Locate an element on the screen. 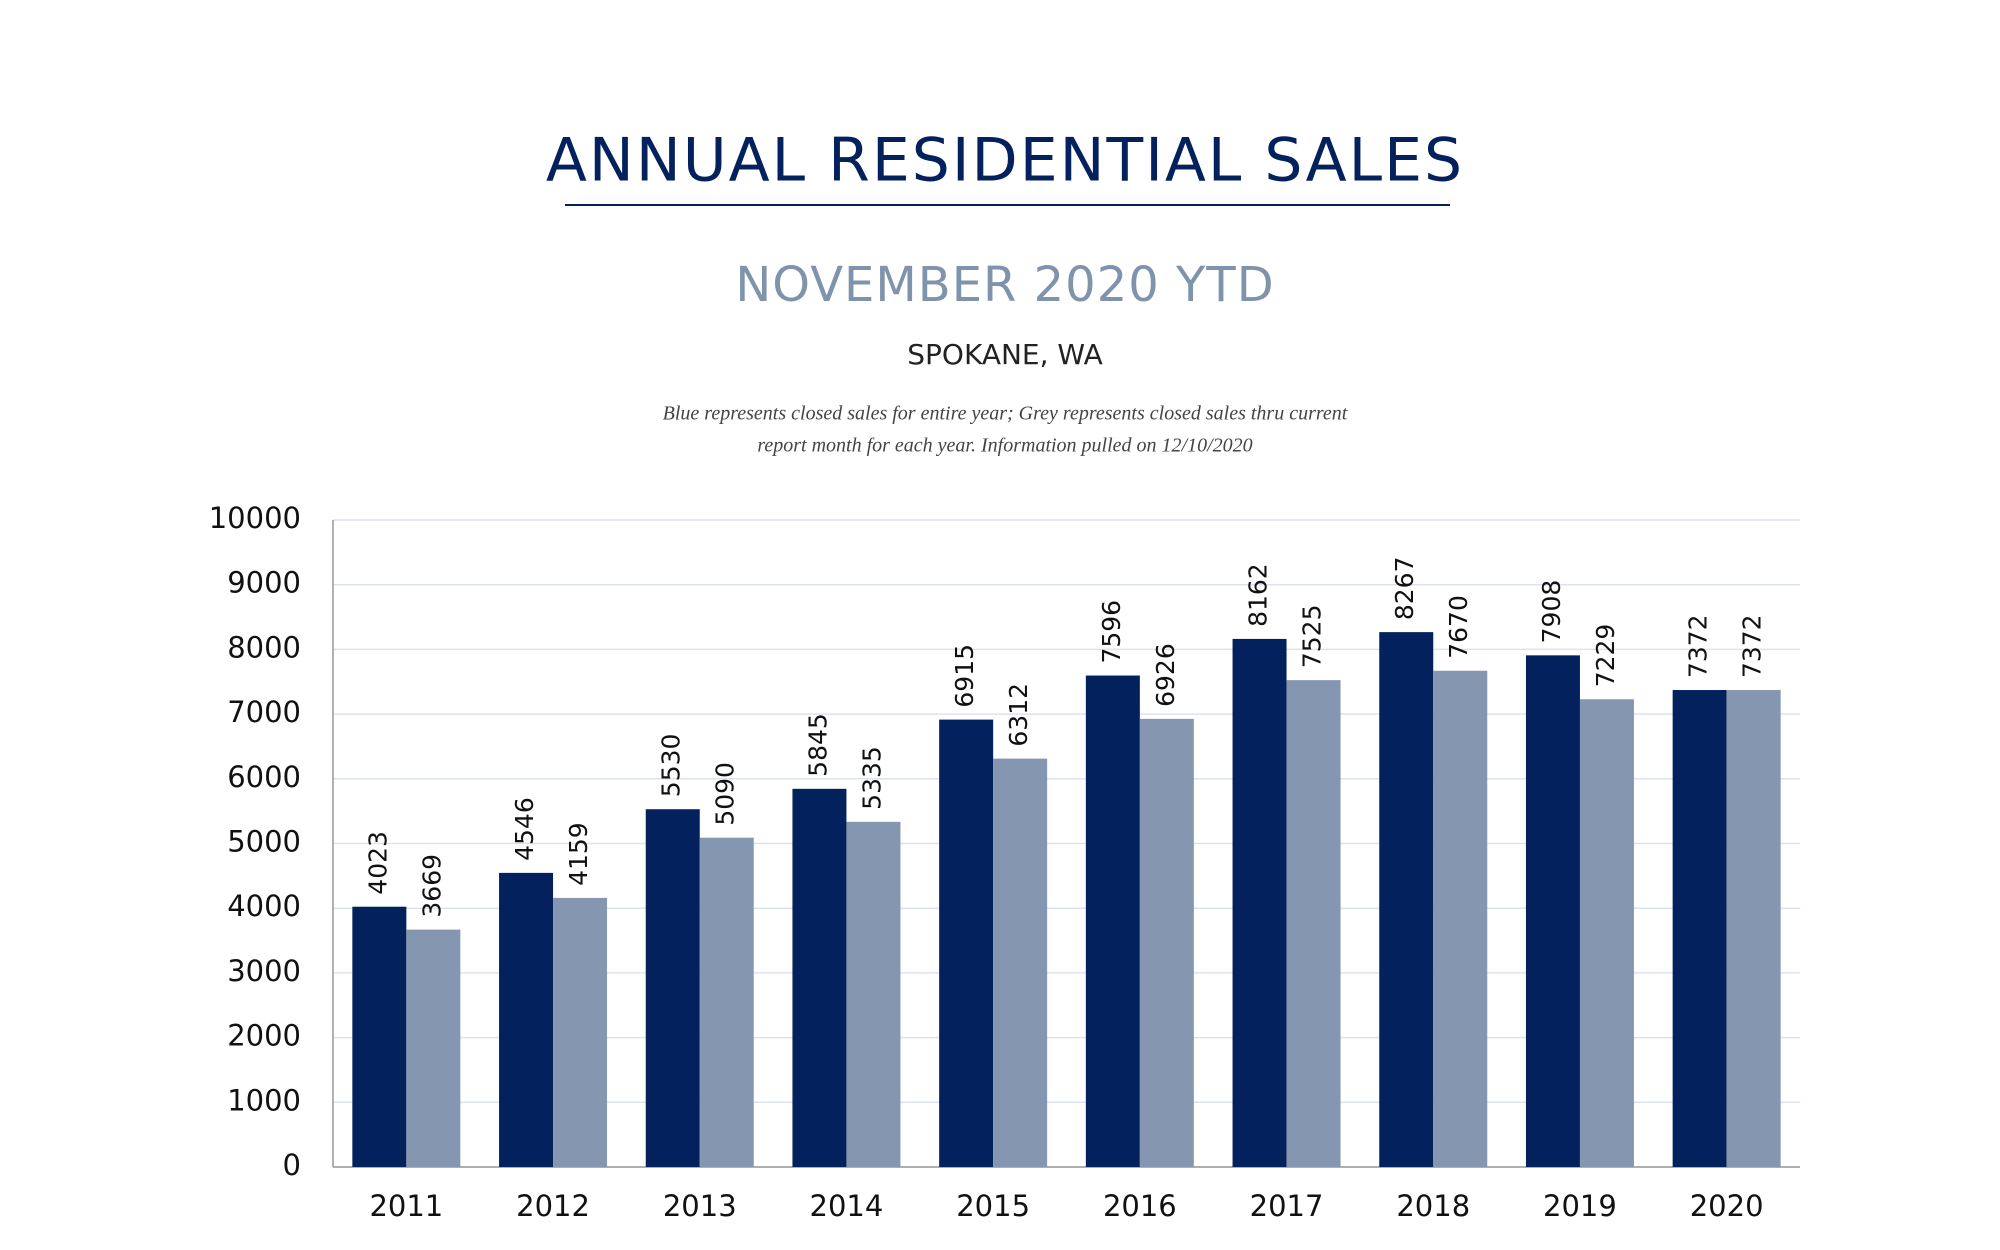 The width and height of the screenshot is (2000, 1250). value-label: 5335 is located at coordinates (871, 778).